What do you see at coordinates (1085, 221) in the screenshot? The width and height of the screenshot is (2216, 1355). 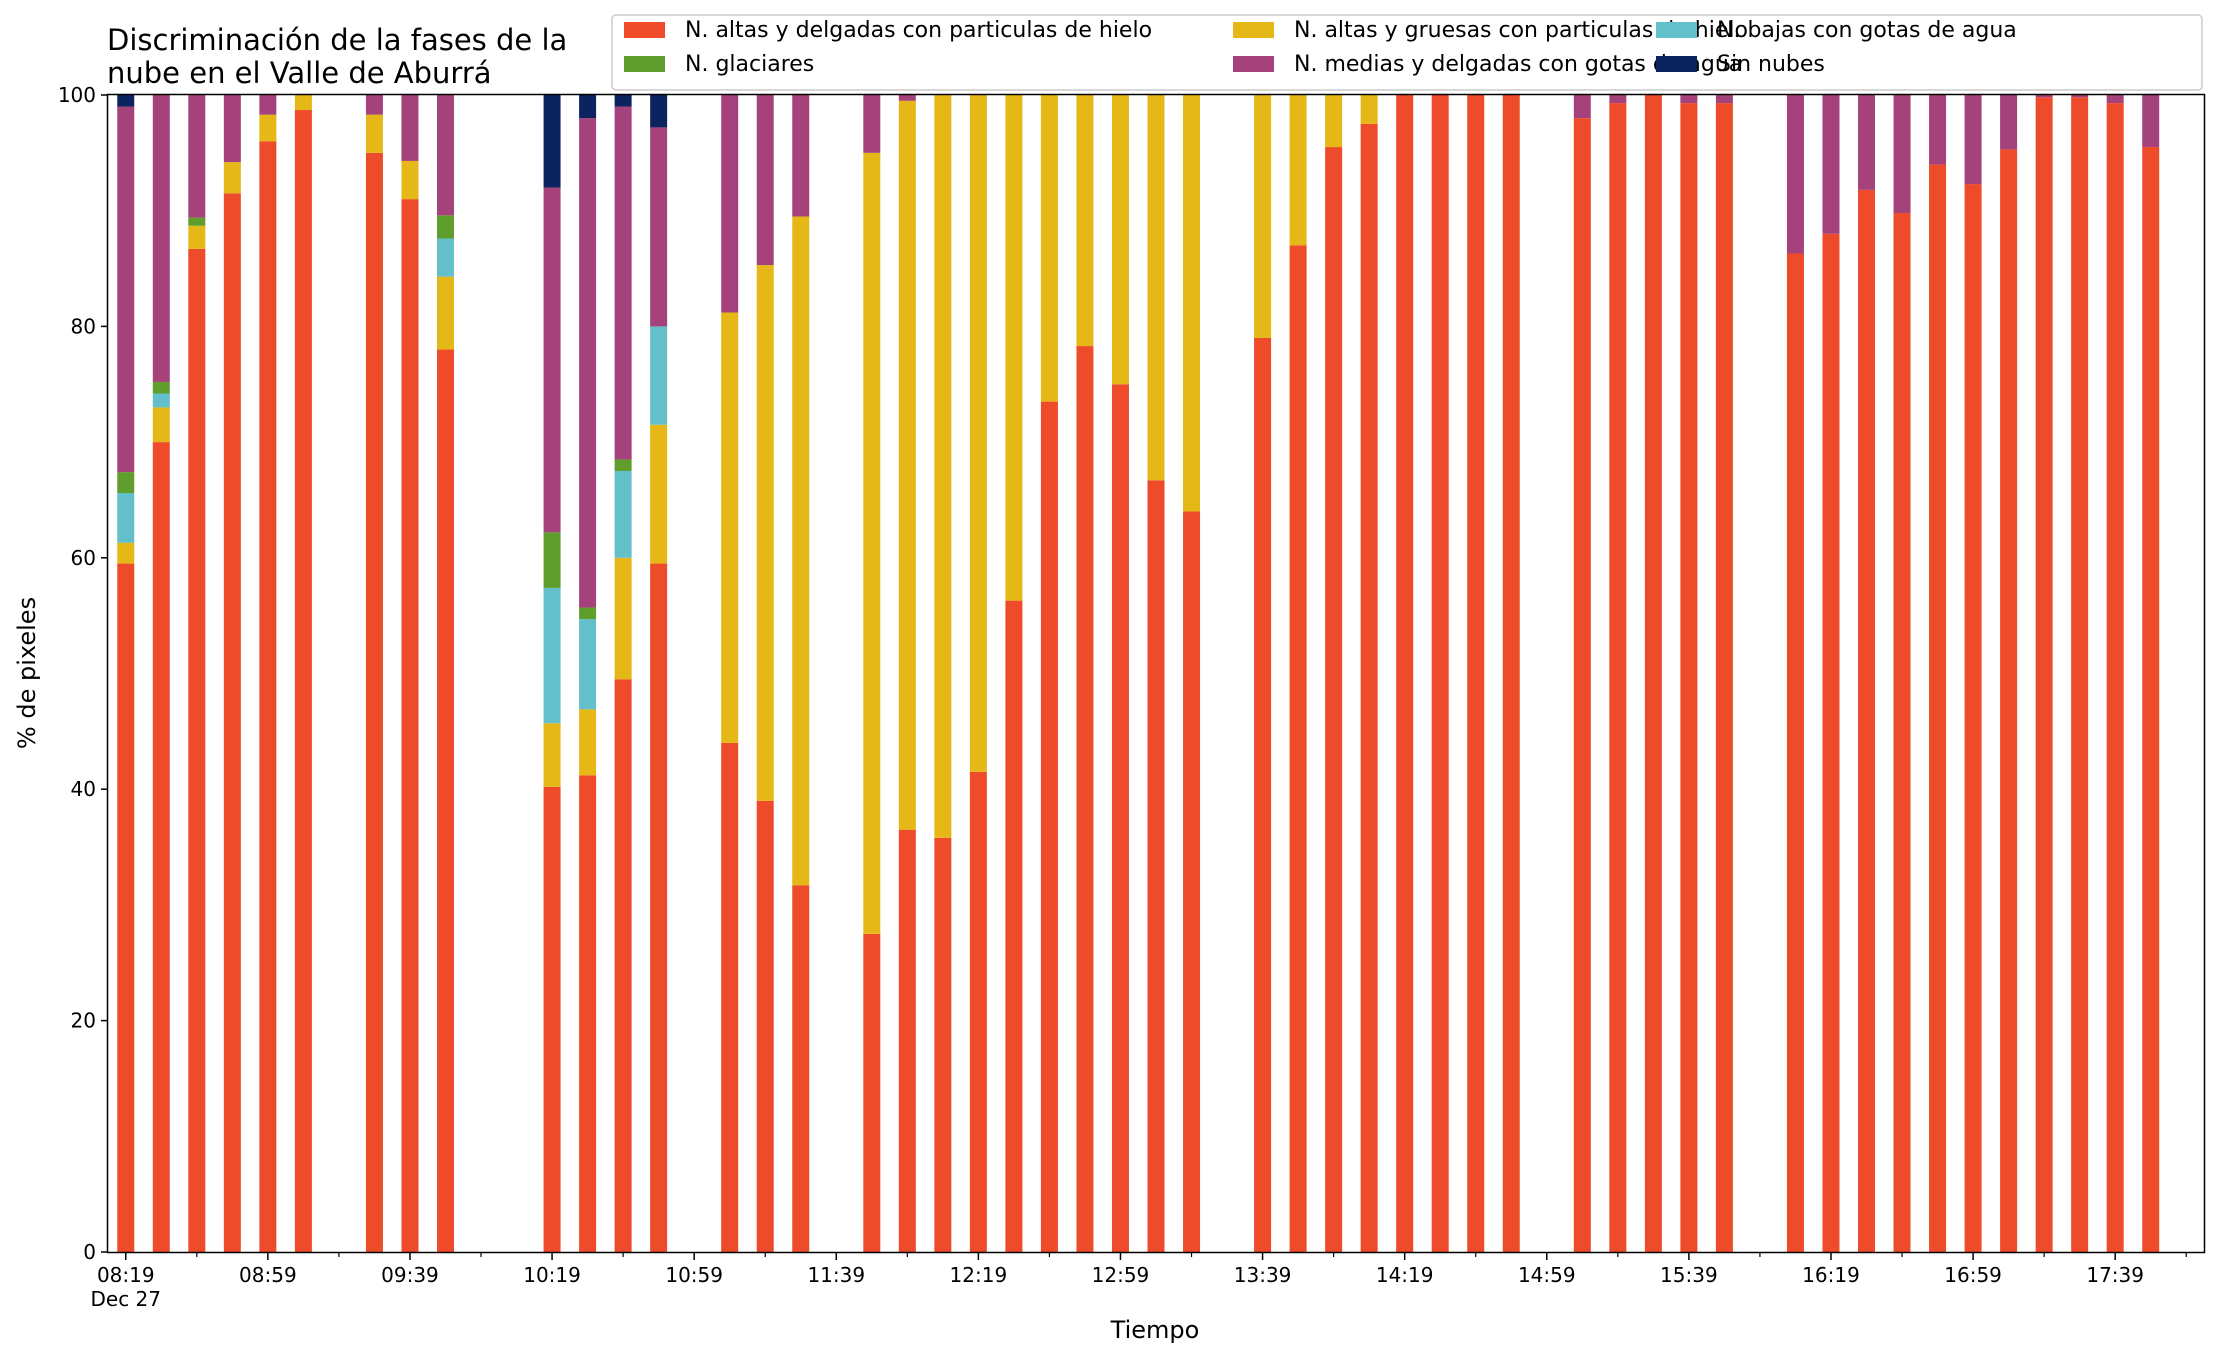 I see `bar-segment-1249-s1` at bounding box center [1085, 221].